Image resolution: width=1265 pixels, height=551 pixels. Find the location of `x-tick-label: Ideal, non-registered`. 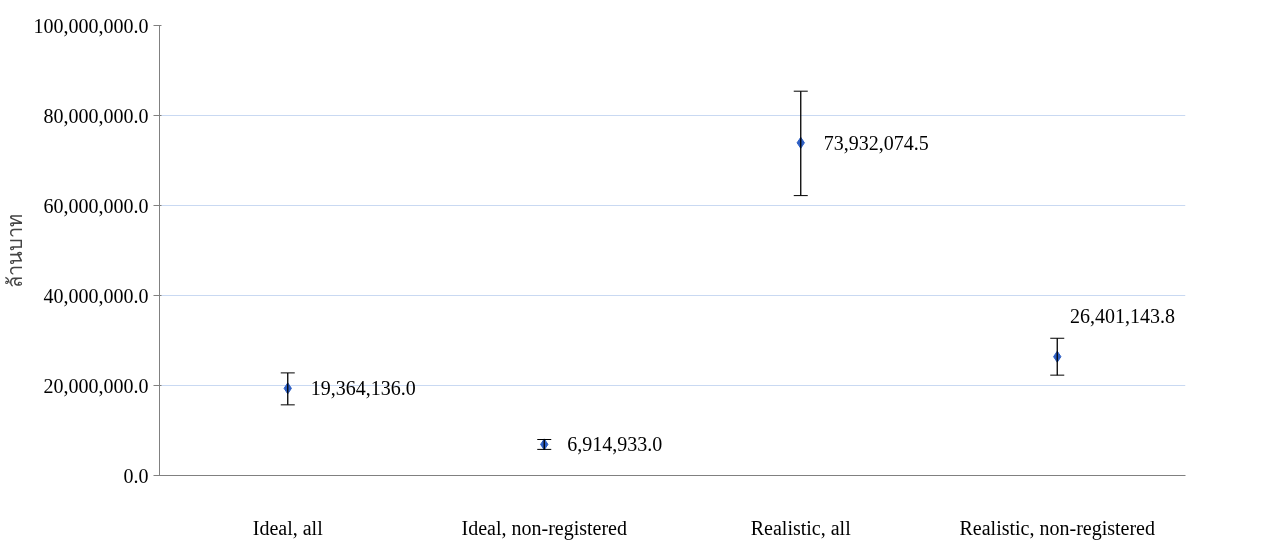

x-tick-label: Ideal, non-registered is located at coordinates (544, 528).